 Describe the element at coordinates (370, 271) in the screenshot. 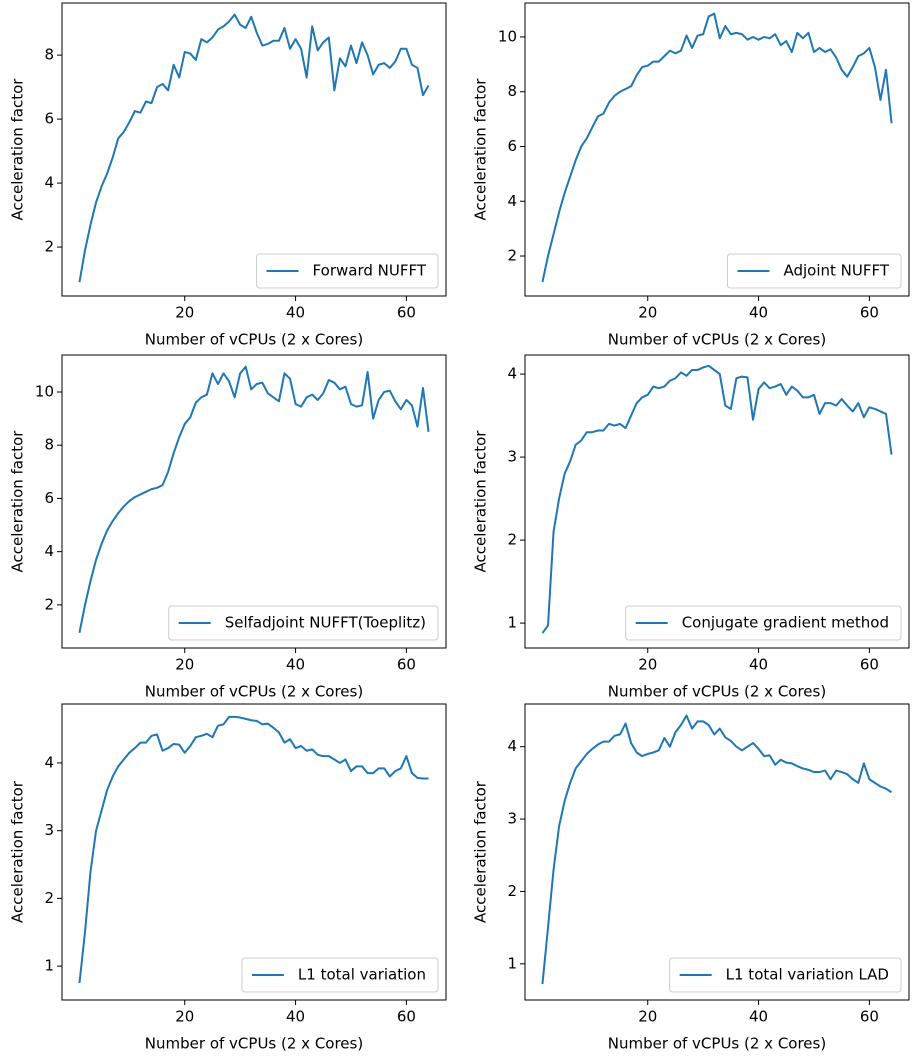

I see `legend-label: Forward NUFFT` at that location.